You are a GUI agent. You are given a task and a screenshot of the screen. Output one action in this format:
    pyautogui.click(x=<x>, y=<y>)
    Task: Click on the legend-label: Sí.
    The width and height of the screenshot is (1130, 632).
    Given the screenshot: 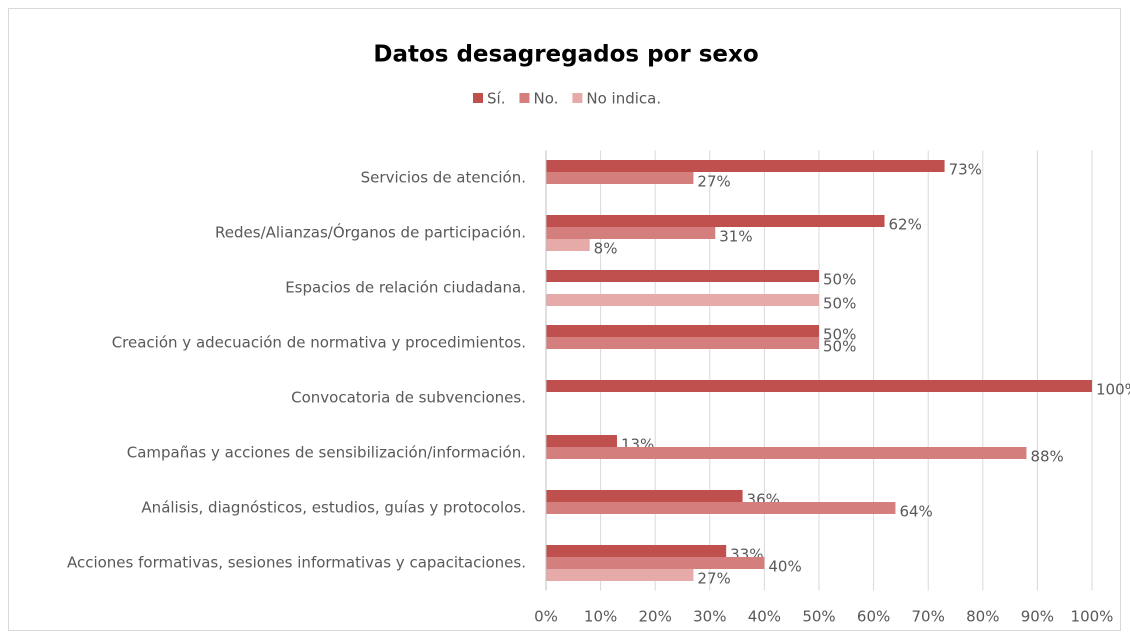 What is the action you would take?
    pyautogui.click(x=496, y=99)
    